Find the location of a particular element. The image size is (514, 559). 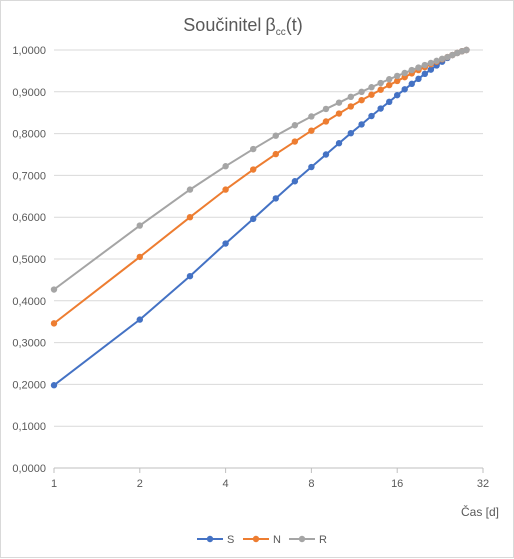

legend-label-N: N is located at coordinates (277, 540).